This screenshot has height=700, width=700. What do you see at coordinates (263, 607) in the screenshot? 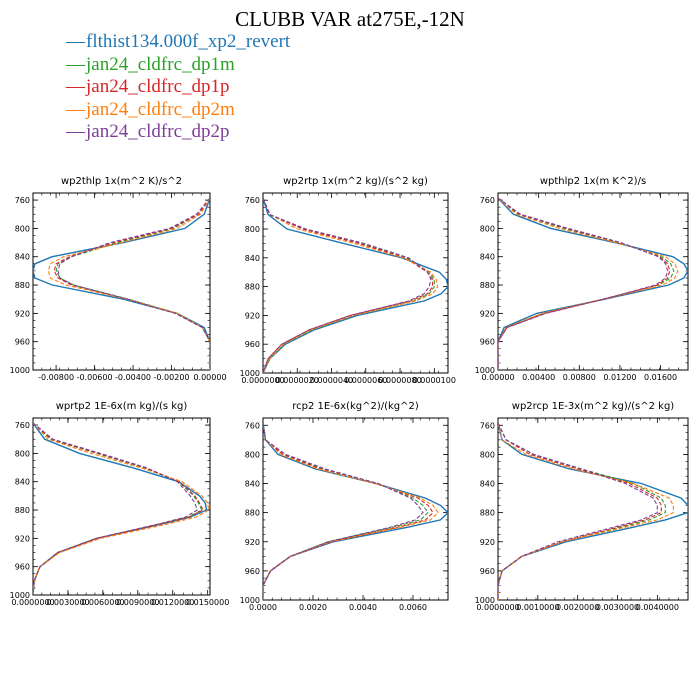
I see `x-tick-label: 0.0000` at bounding box center [263, 607].